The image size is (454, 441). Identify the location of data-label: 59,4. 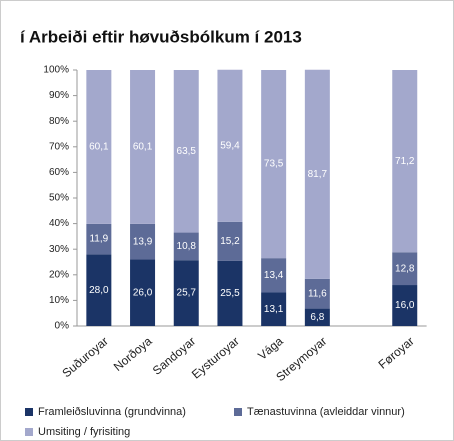
(230, 145).